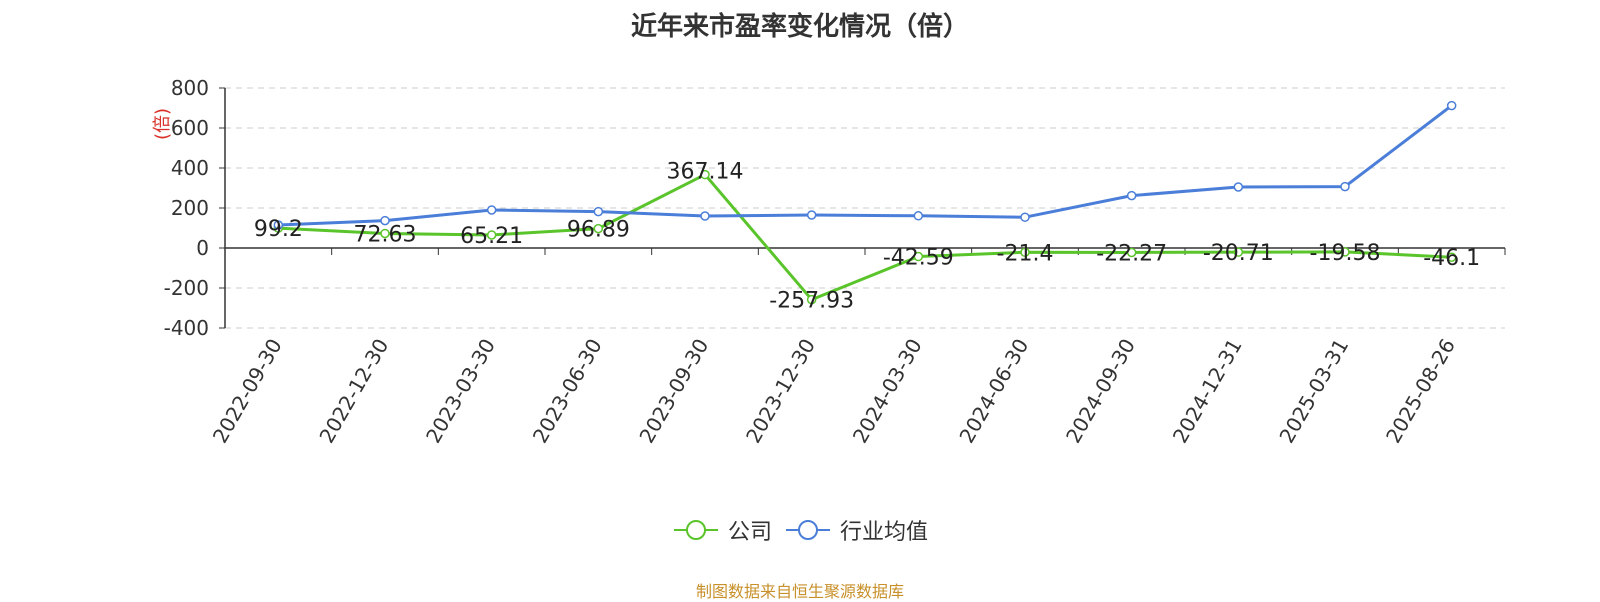 The height and width of the screenshot is (602, 1600). What do you see at coordinates (799, 27) in the screenshot?
I see `chart-title: 近年来市盈率变化情况（倍）` at bounding box center [799, 27].